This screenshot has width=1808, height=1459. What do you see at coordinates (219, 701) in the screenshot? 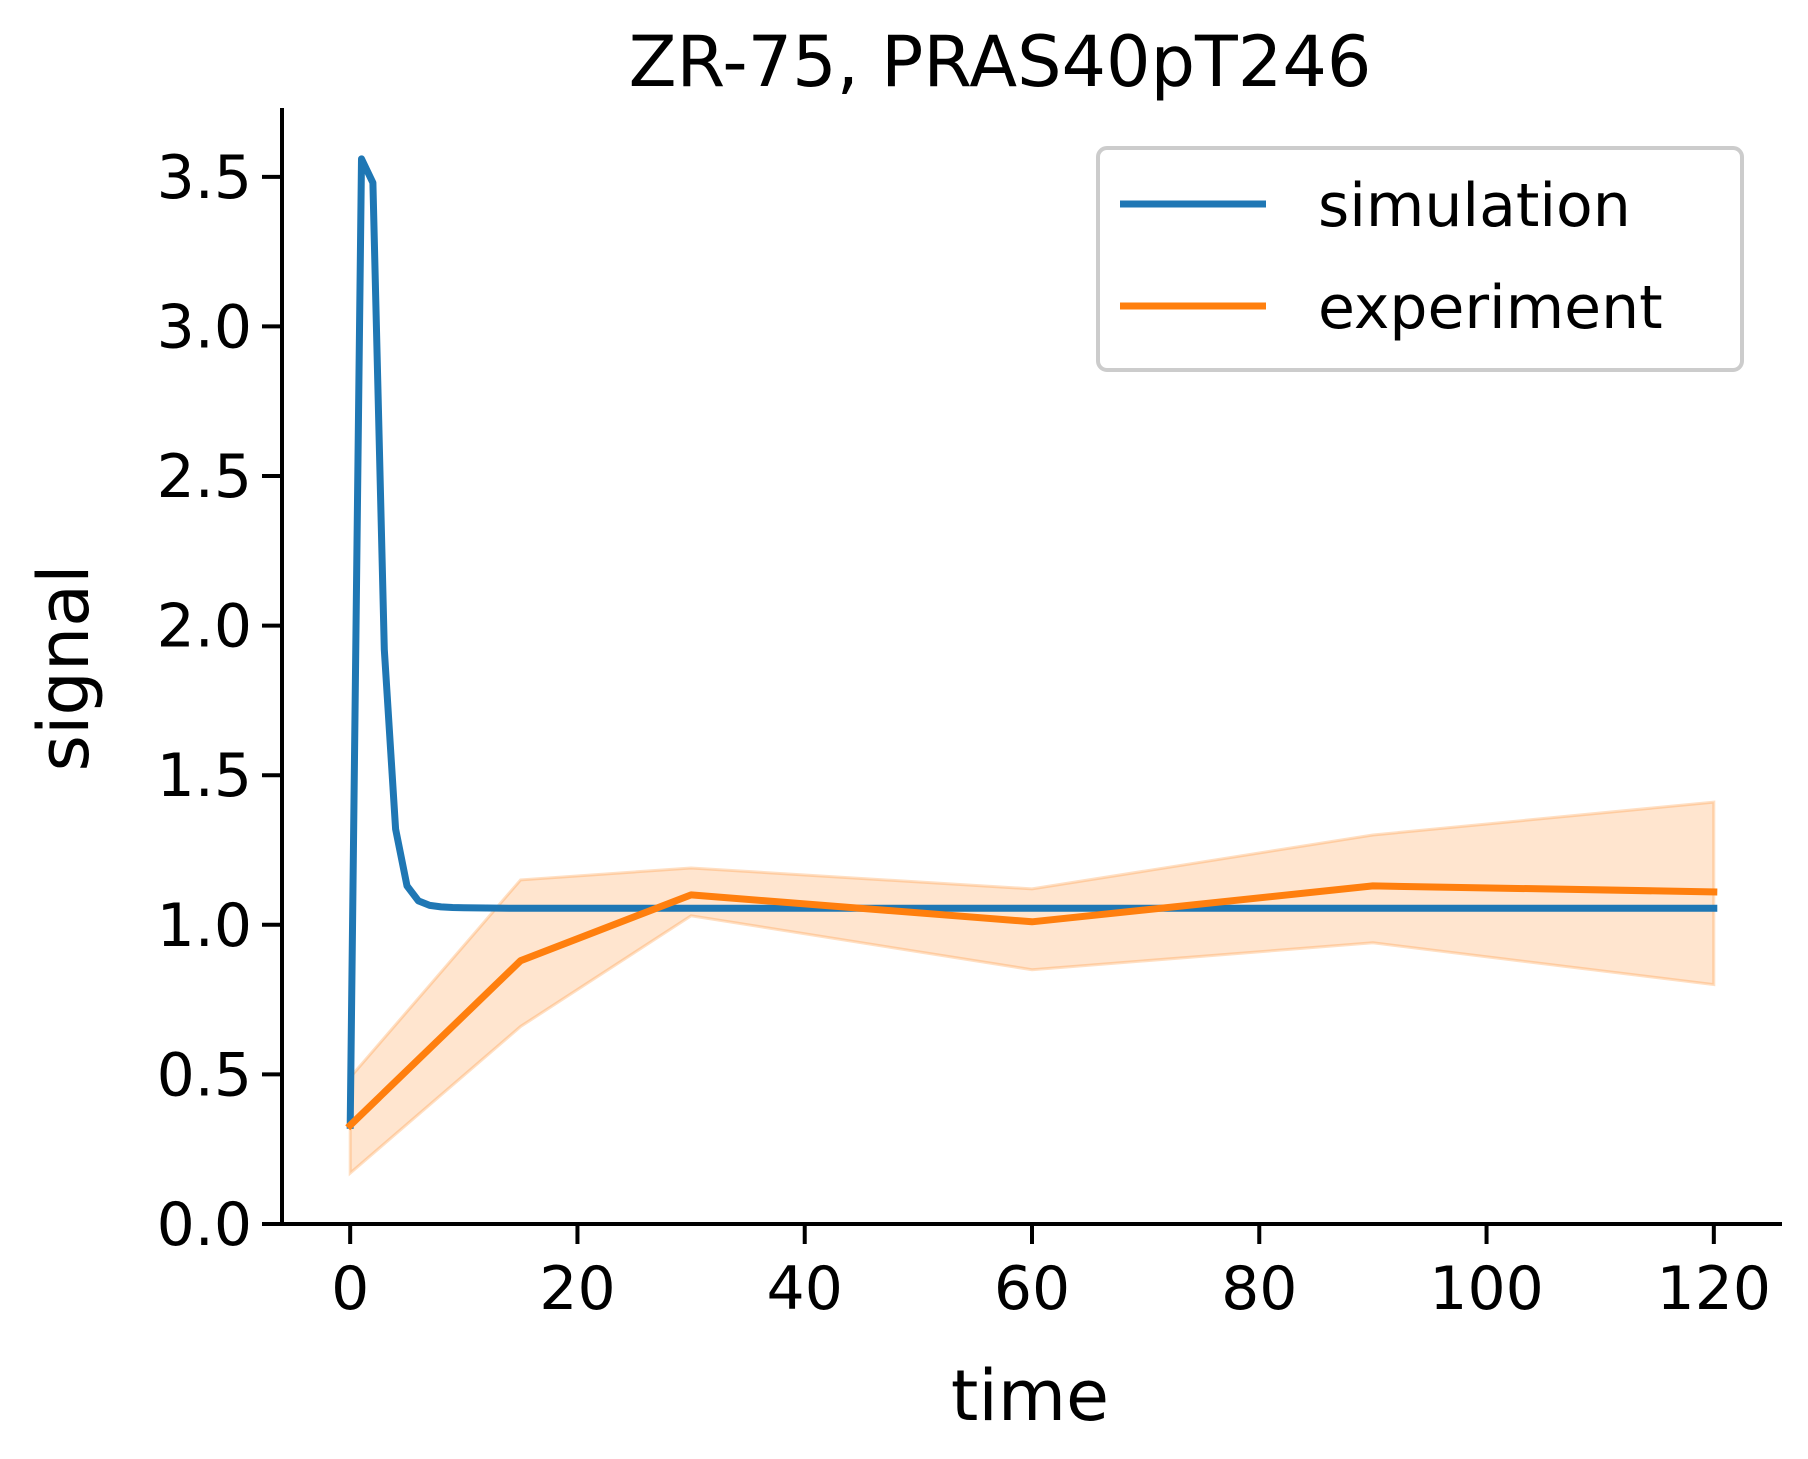
I see `y-ticks: 0.0 0.5 1.0 1.5 2.0 2.5 3.0 3.5` at bounding box center [219, 701].